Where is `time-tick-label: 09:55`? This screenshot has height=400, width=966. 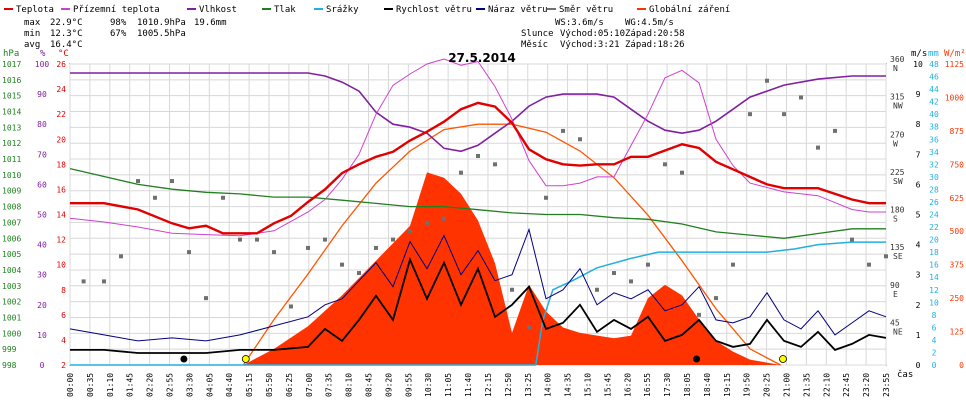 time-tick-label: 09:55 is located at coordinates (408, 385).